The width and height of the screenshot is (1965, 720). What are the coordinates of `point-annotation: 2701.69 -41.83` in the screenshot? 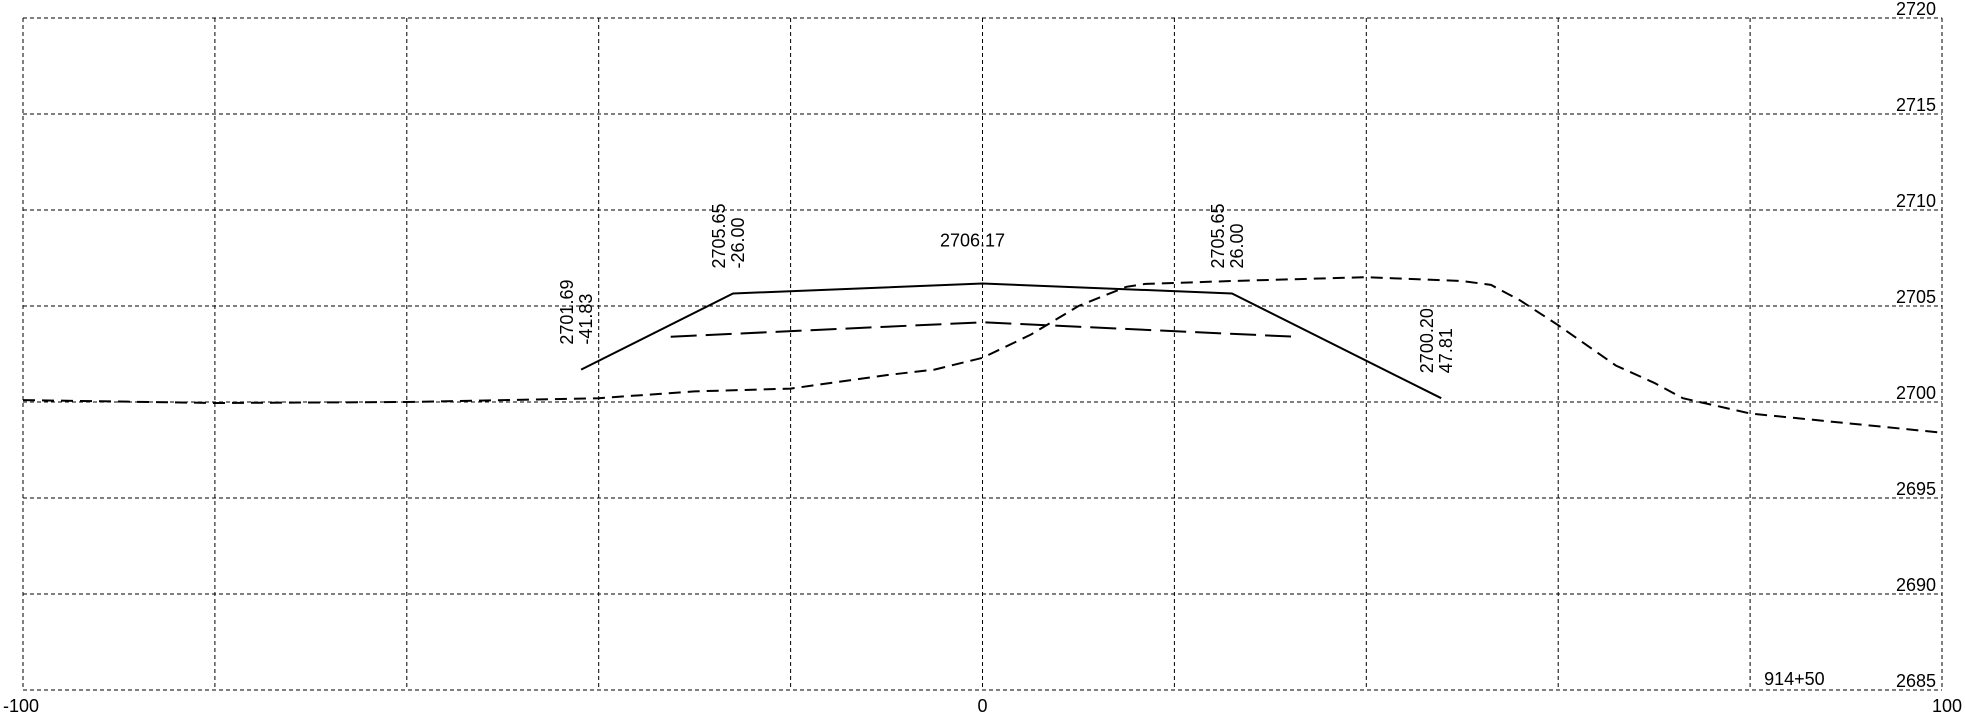 It's located at (576, 312).